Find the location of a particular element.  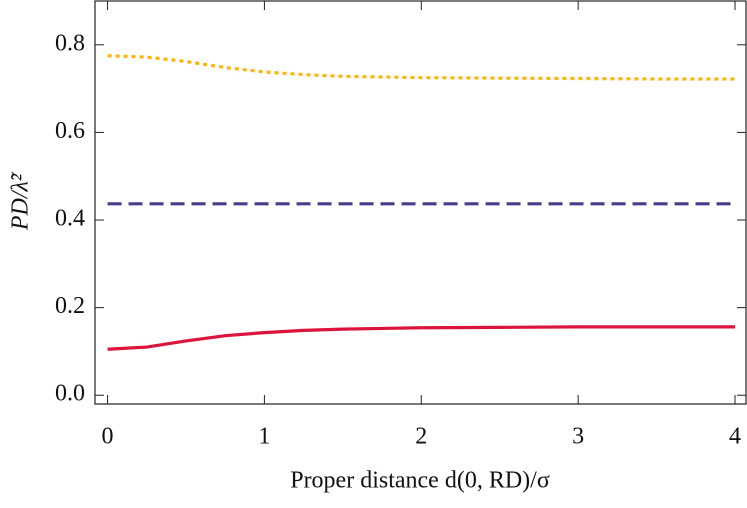

y-tick-label: 0.4 is located at coordinates (70, 219).